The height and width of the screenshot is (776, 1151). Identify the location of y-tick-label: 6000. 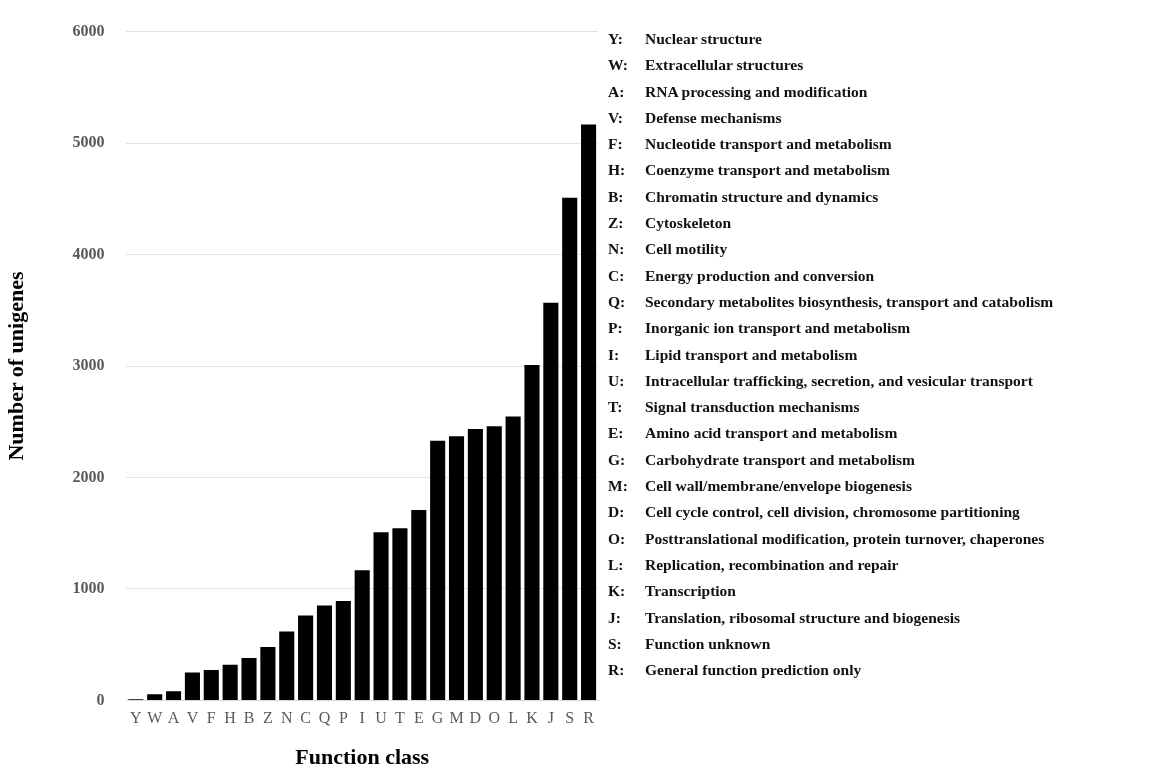
(88, 30).